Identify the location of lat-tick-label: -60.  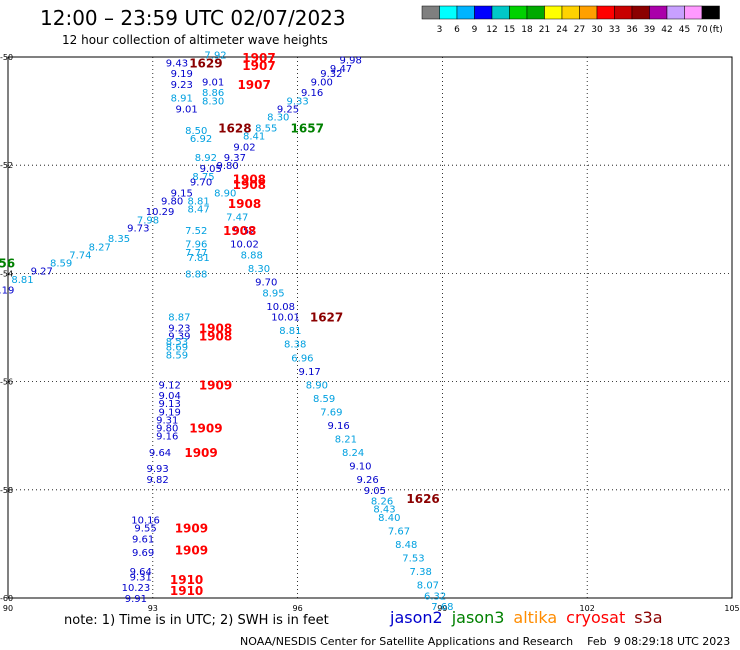
(6, 598).